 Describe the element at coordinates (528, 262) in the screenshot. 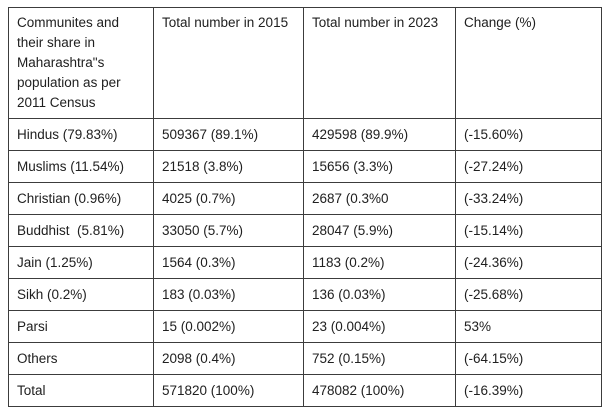

I see `table-cell: (-24.36%)` at that location.